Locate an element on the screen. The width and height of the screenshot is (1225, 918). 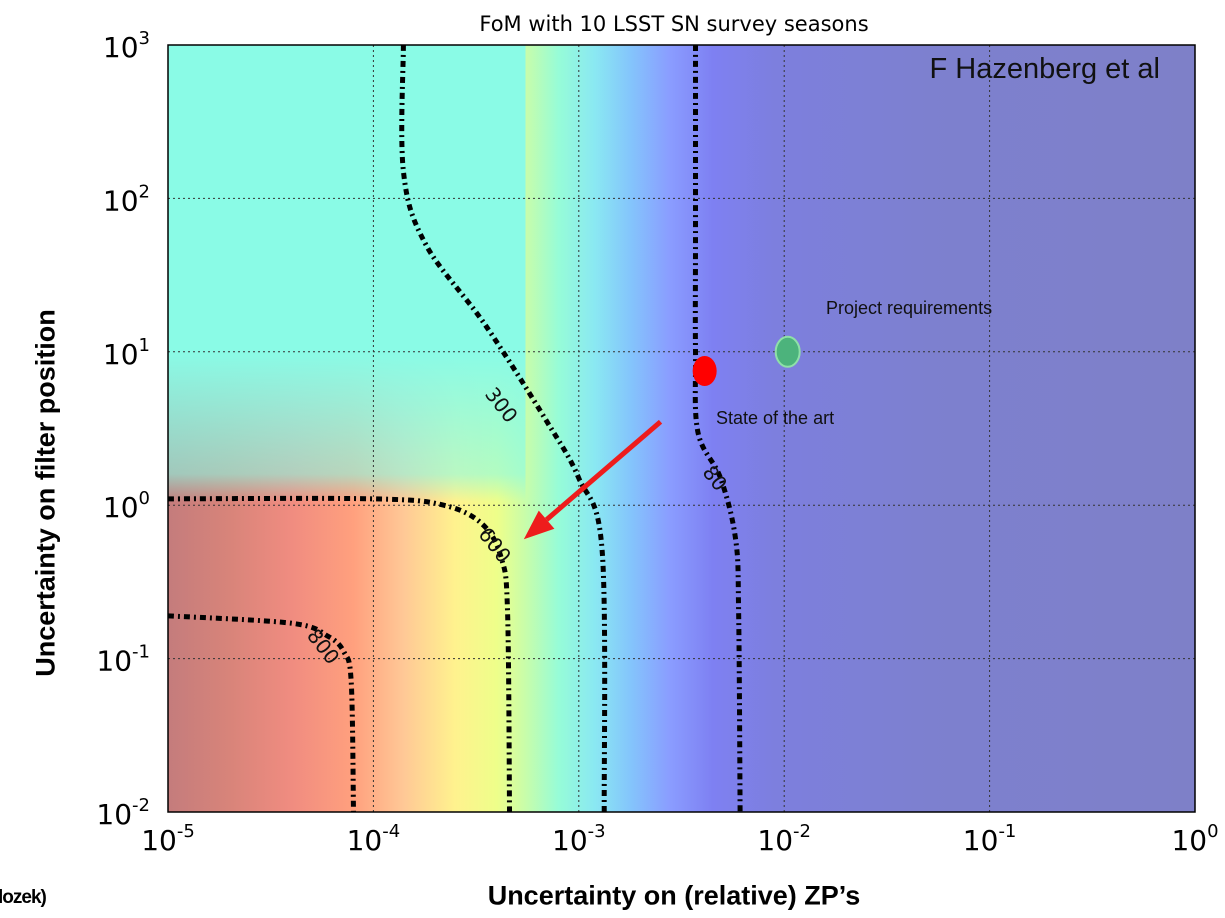
y-tick-label: 10² is located at coordinates (126, 199).